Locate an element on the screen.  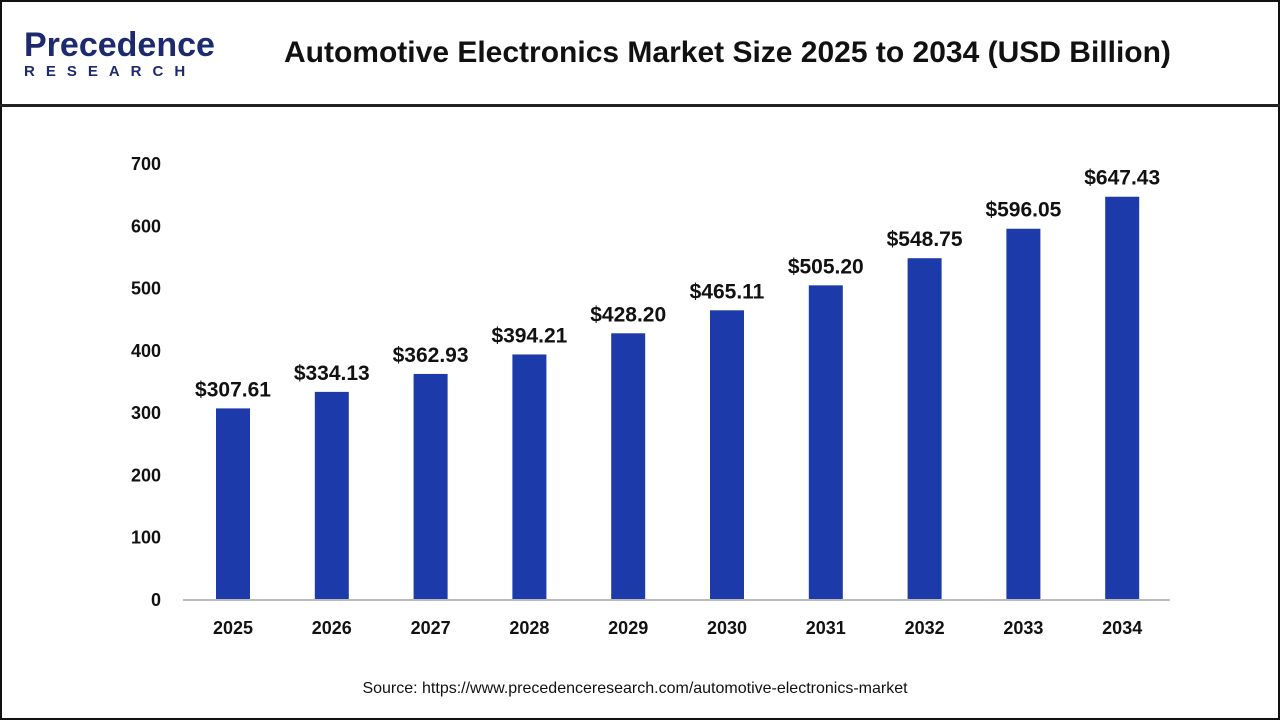
x-tick-label: 2025 is located at coordinates (233, 628).